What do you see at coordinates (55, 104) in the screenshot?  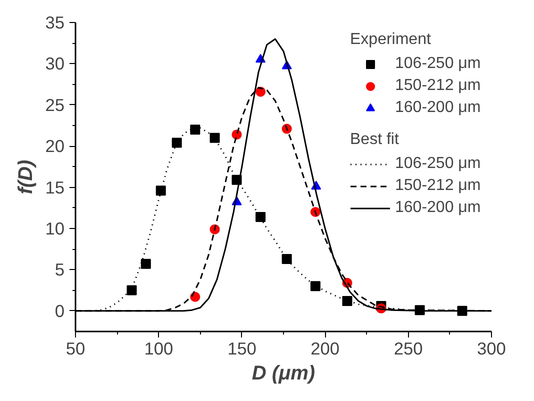 I see `y-tick-label: 25` at bounding box center [55, 104].